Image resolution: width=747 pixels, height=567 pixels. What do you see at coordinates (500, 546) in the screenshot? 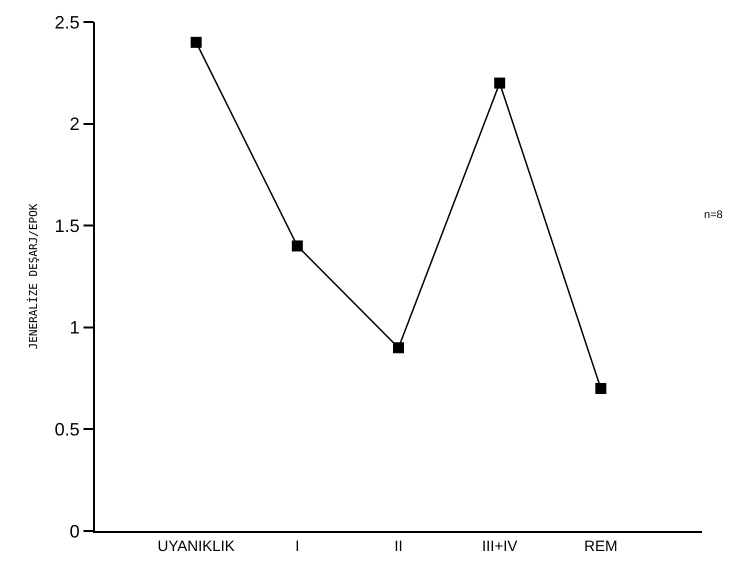
I see `x-tick-label: III+IV` at bounding box center [500, 546].